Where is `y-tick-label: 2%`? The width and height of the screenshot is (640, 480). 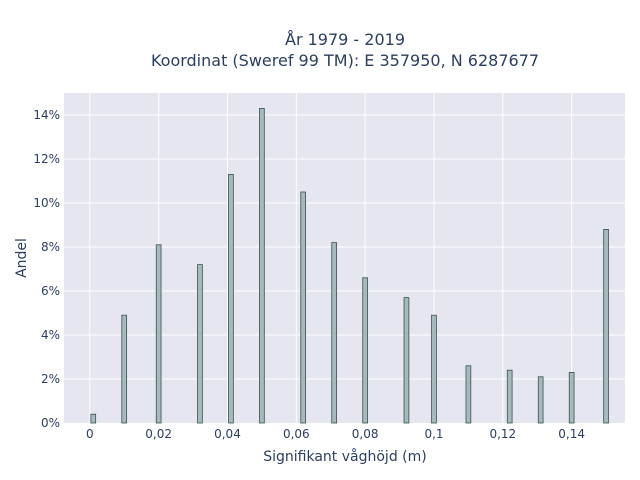
y-tick-label: 2% is located at coordinates (50, 379).